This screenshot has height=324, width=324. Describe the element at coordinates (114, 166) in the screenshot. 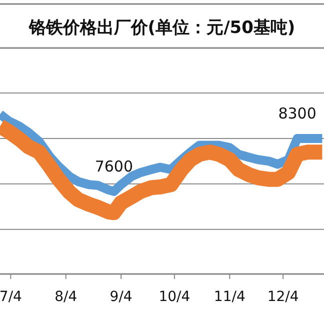

I see `data-label: 7600` at that location.